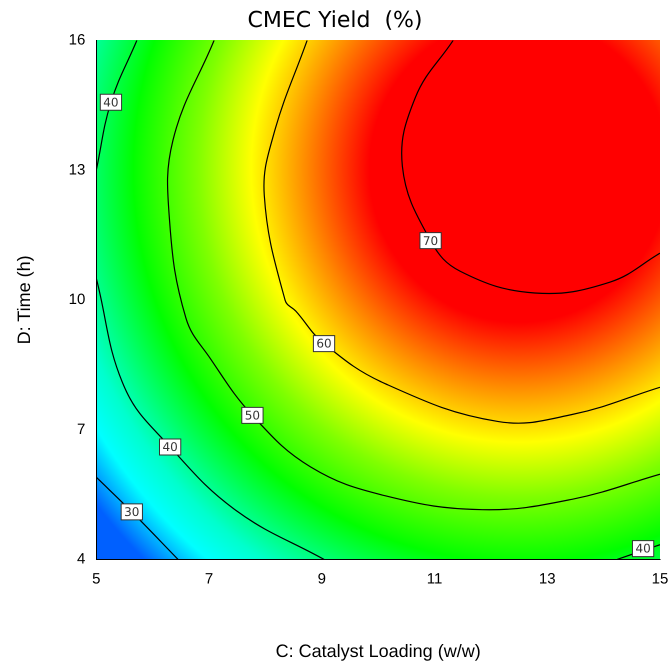  I want to click on line-series, so click(530, 167).